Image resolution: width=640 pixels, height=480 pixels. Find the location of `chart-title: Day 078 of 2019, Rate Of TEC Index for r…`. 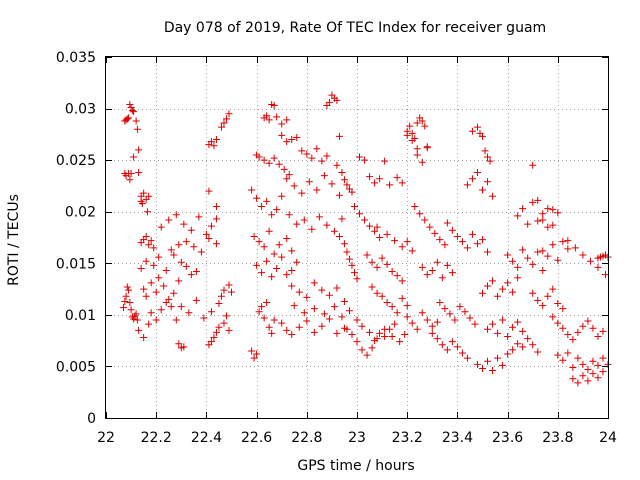

chart-title: Day 078 of 2019, Rate Of TEC Index for r… is located at coordinates (355, 28).